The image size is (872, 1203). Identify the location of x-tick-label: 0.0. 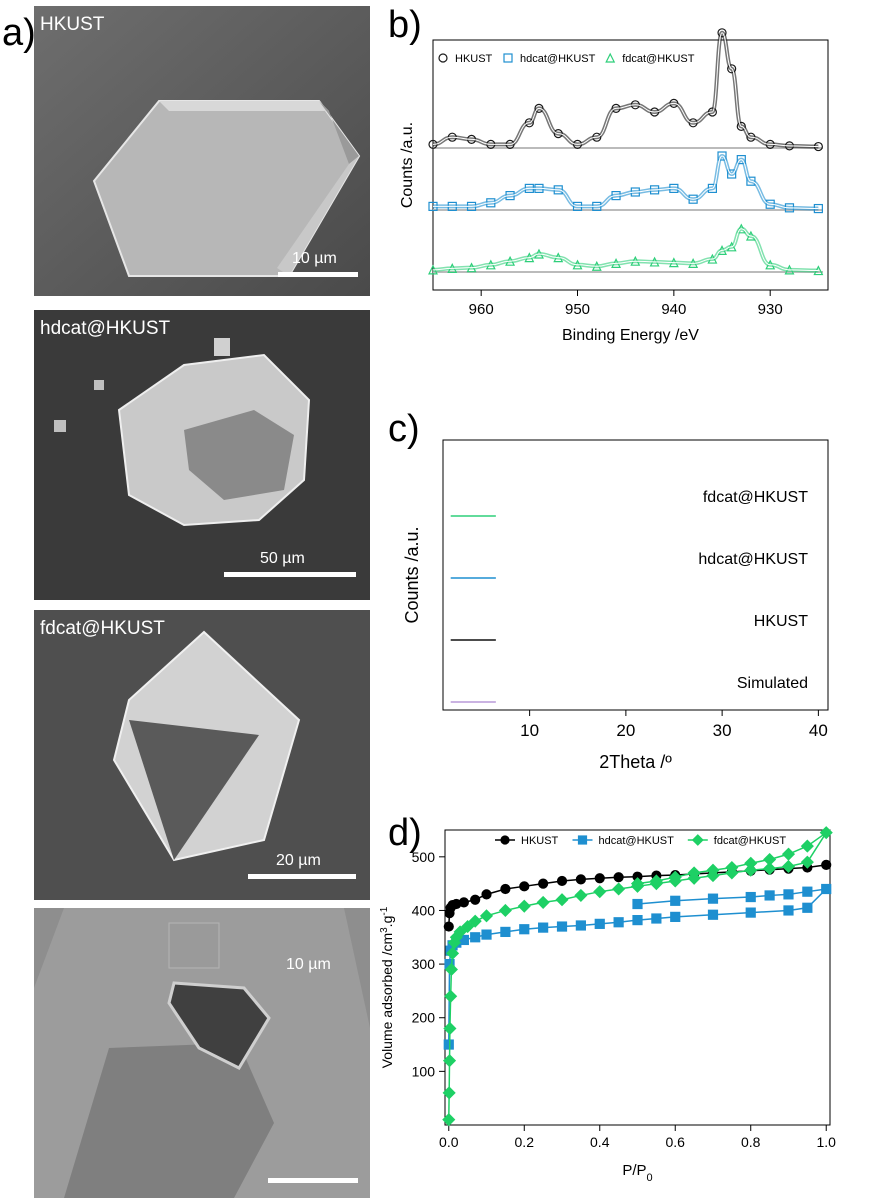
(449, 1142).